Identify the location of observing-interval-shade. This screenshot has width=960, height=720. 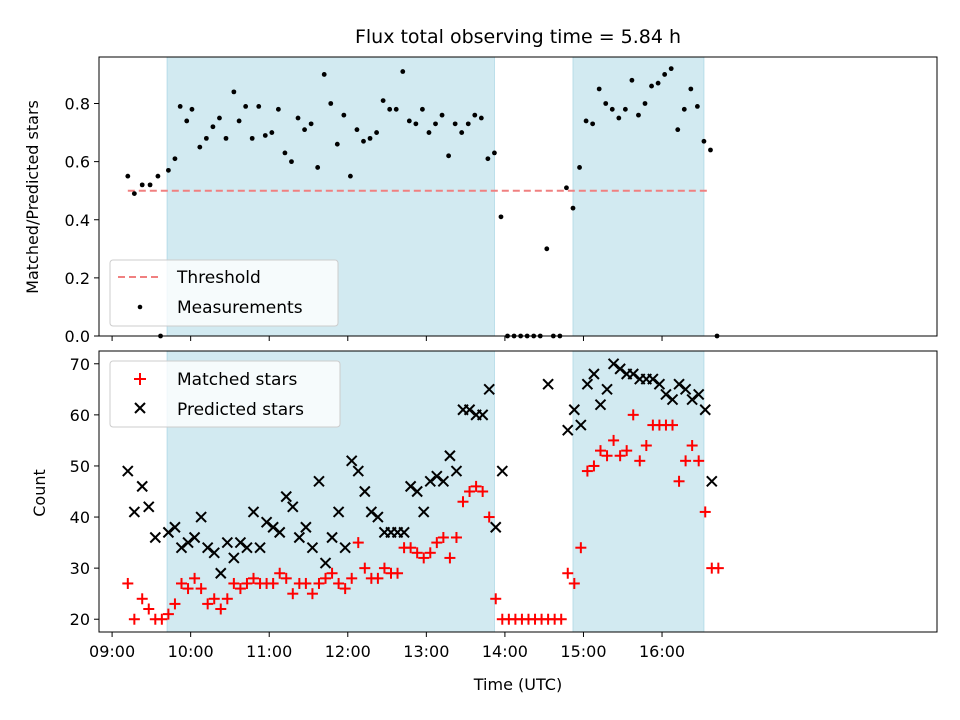
(638, 196).